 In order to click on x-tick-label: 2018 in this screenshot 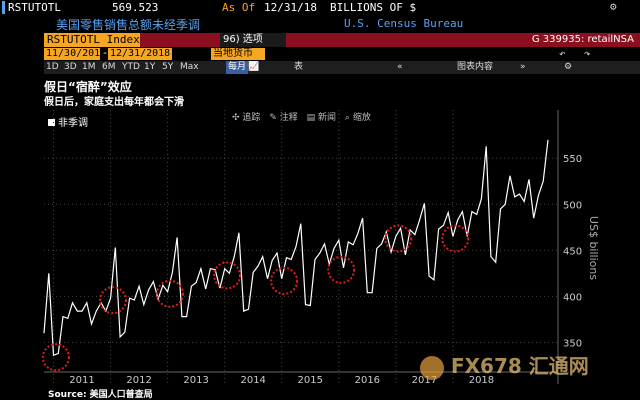, I will do `click(481, 380)`.